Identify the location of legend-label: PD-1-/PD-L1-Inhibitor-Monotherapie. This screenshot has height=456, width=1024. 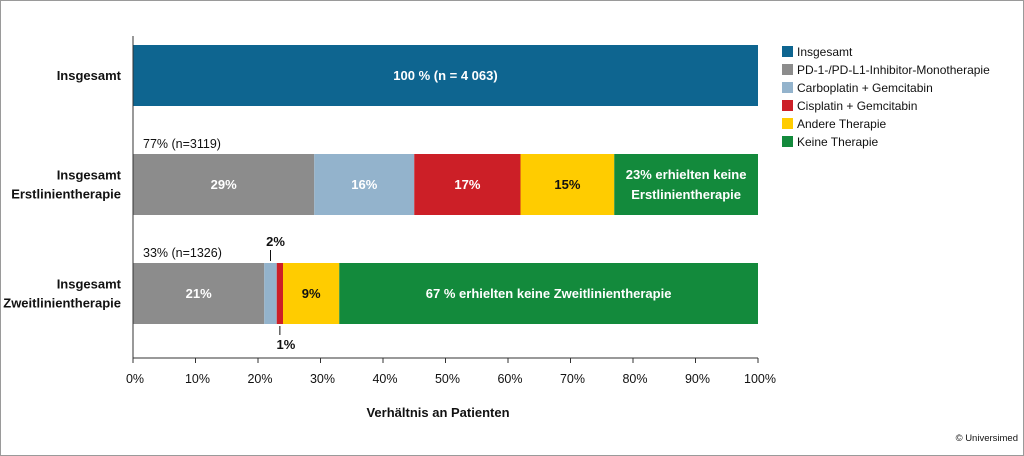
(893, 70).